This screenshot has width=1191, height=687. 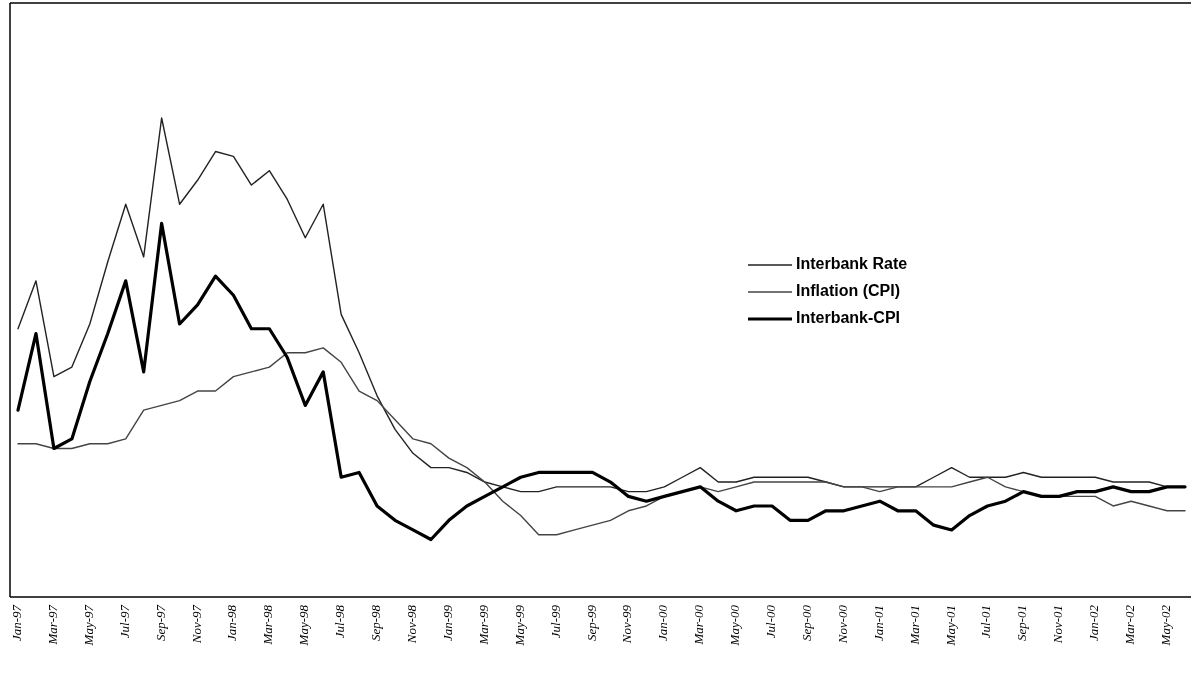 What do you see at coordinates (124, 621) in the screenshot?
I see `x-tick-label: Jul-97` at bounding box center [124, 621].